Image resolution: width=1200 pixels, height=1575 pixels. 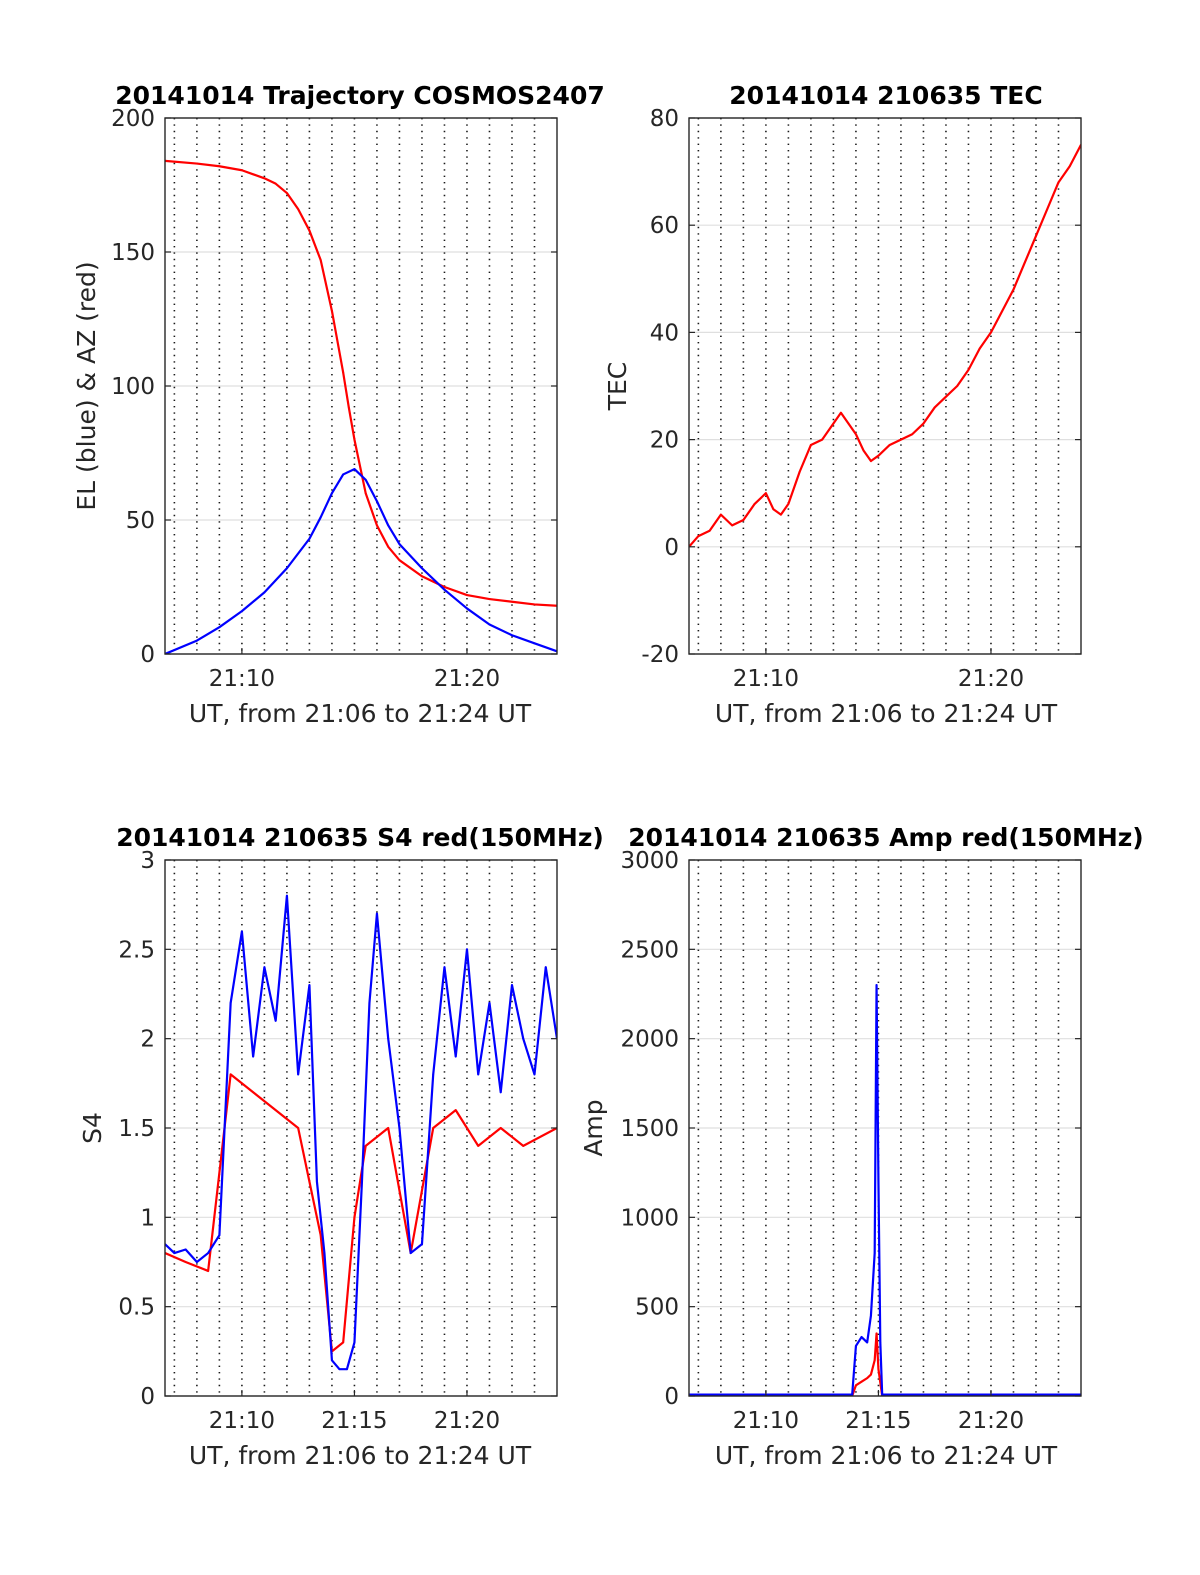 I want to click on amp-xtick-label: 21:20, so click(x=991, y=1421).